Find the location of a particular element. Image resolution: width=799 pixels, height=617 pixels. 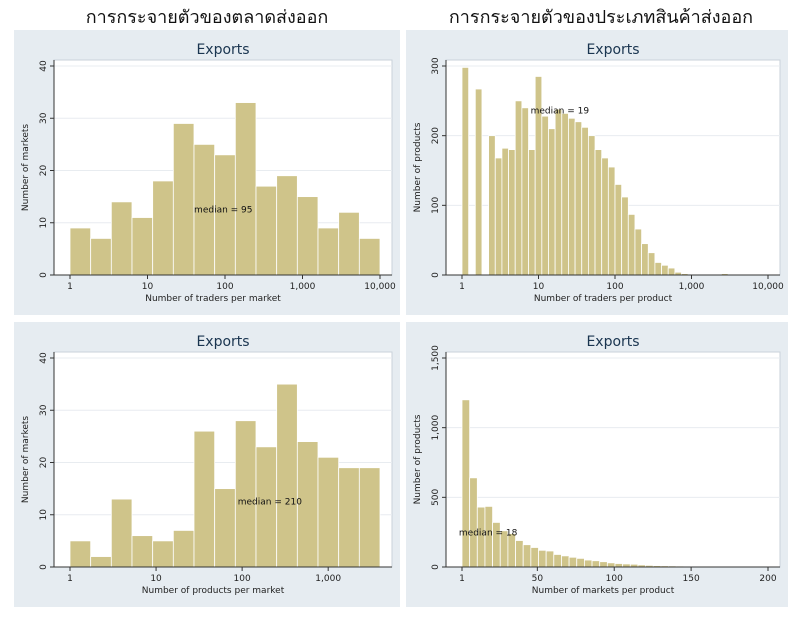

median-annotation: median = 18 is located at coordinates (488, 534).